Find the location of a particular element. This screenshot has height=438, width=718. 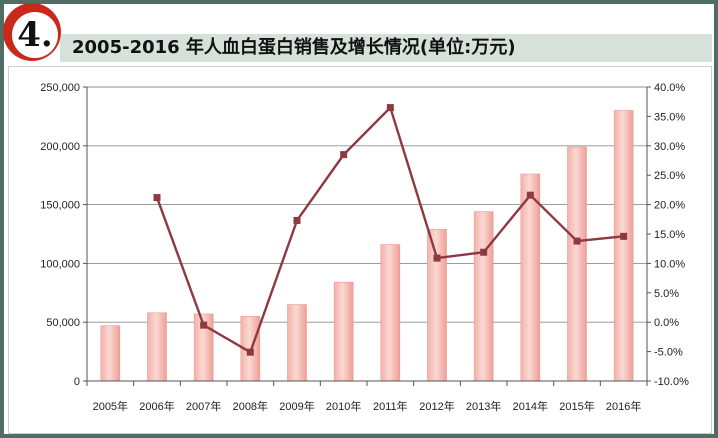

x-axis-tick-label: 2010年 is located at coordinates (343, 406).